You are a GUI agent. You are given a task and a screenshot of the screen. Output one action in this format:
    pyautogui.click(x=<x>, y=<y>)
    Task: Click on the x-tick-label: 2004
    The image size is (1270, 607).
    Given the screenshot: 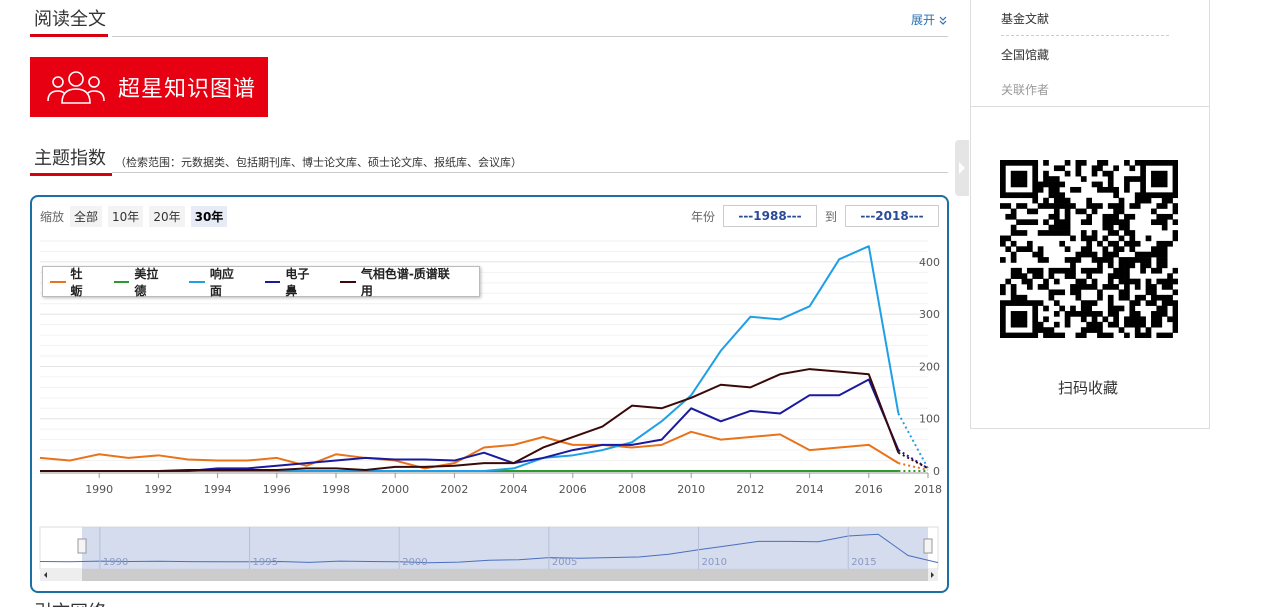 What is the action you would take?
    pyautogui.click(x=514, y=489)
    